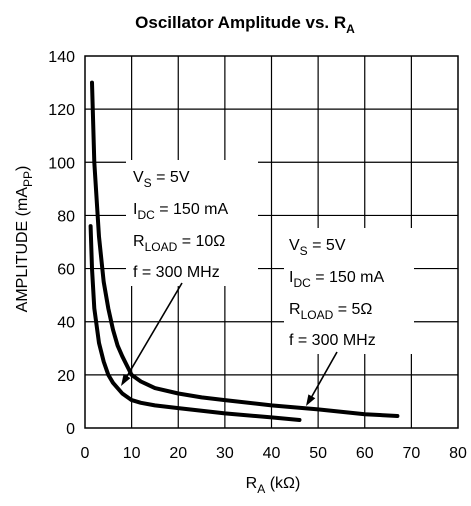 Image resolution: width=471 pixels, height=506 pixels. What do you see at coordinates (332, 340) in the screenshot?
I see `annotation-2-line-4: f = 300 MHz` at bounding box center [332, 340].